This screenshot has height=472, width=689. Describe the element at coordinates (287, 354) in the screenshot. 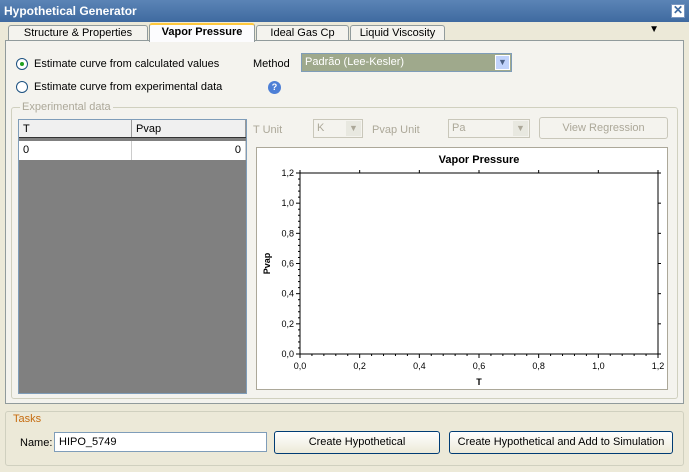

I see `y-tick-label: 0,0` at that location.